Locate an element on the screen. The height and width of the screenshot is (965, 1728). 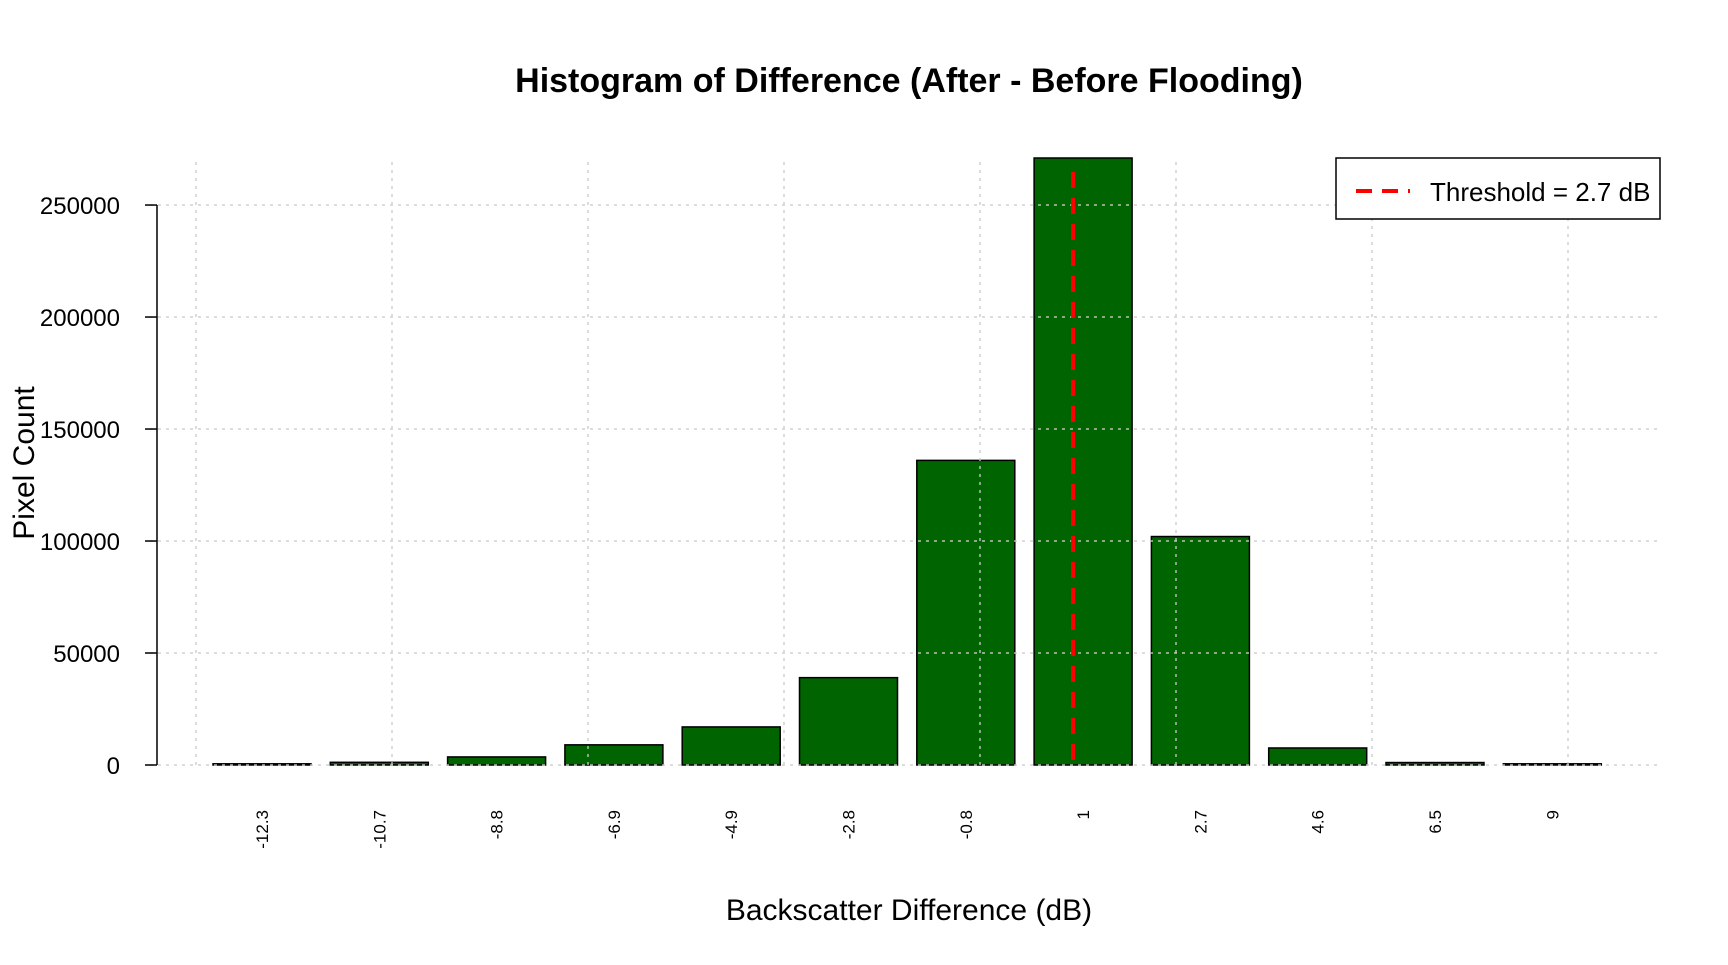
x-tick-label: -0.8 is located at coordinates (966, 824).